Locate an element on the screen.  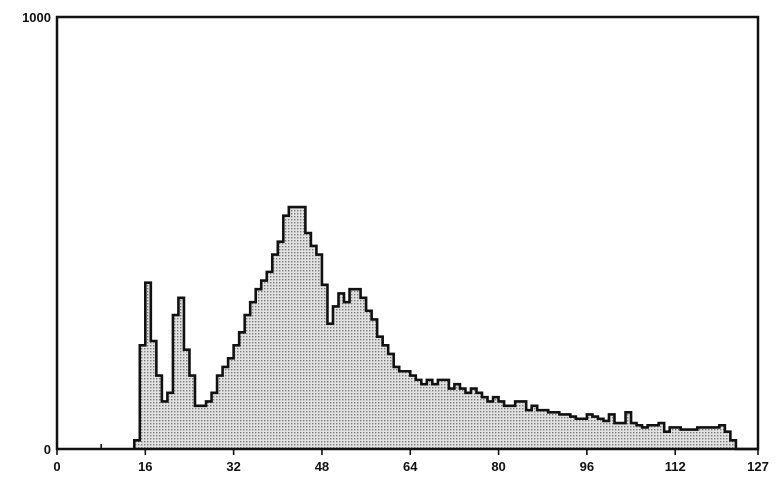
axis-ticks is located at coordinates (407, 449).